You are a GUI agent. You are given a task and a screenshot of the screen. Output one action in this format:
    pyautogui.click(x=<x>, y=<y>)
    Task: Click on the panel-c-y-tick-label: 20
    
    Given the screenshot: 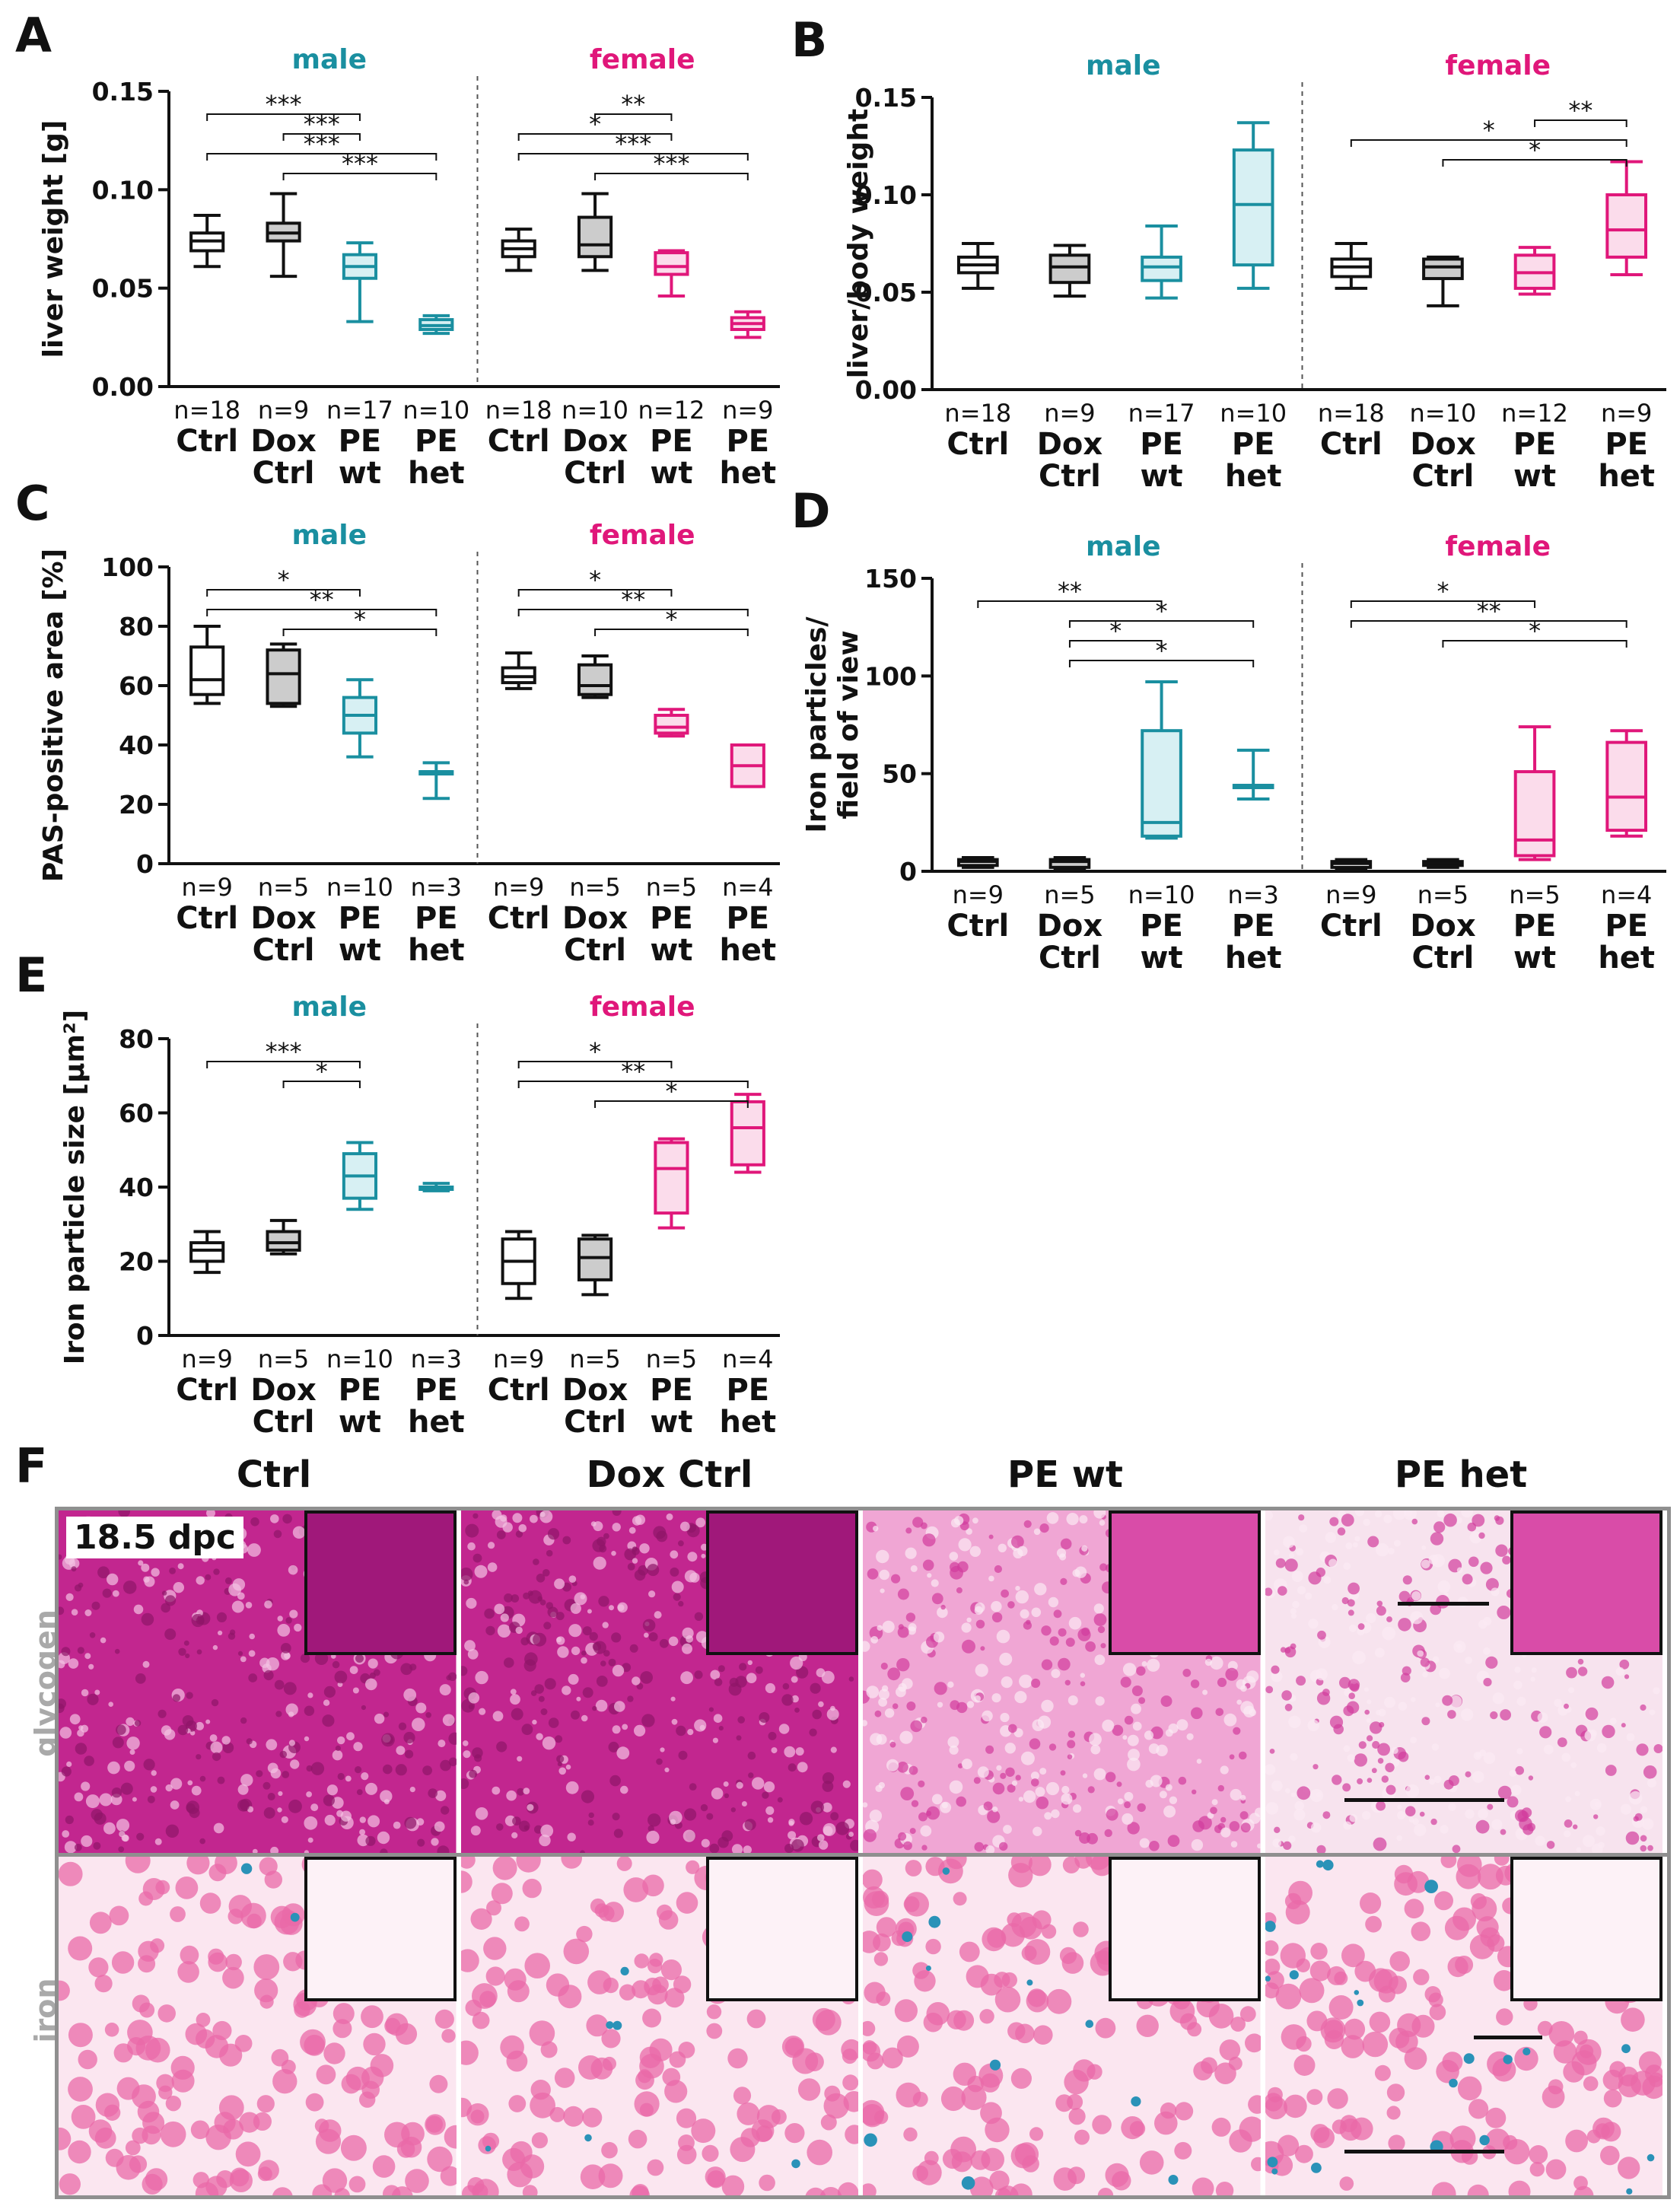 What is the action you would take?
    pyautogui.click(x=136, y=805)
    